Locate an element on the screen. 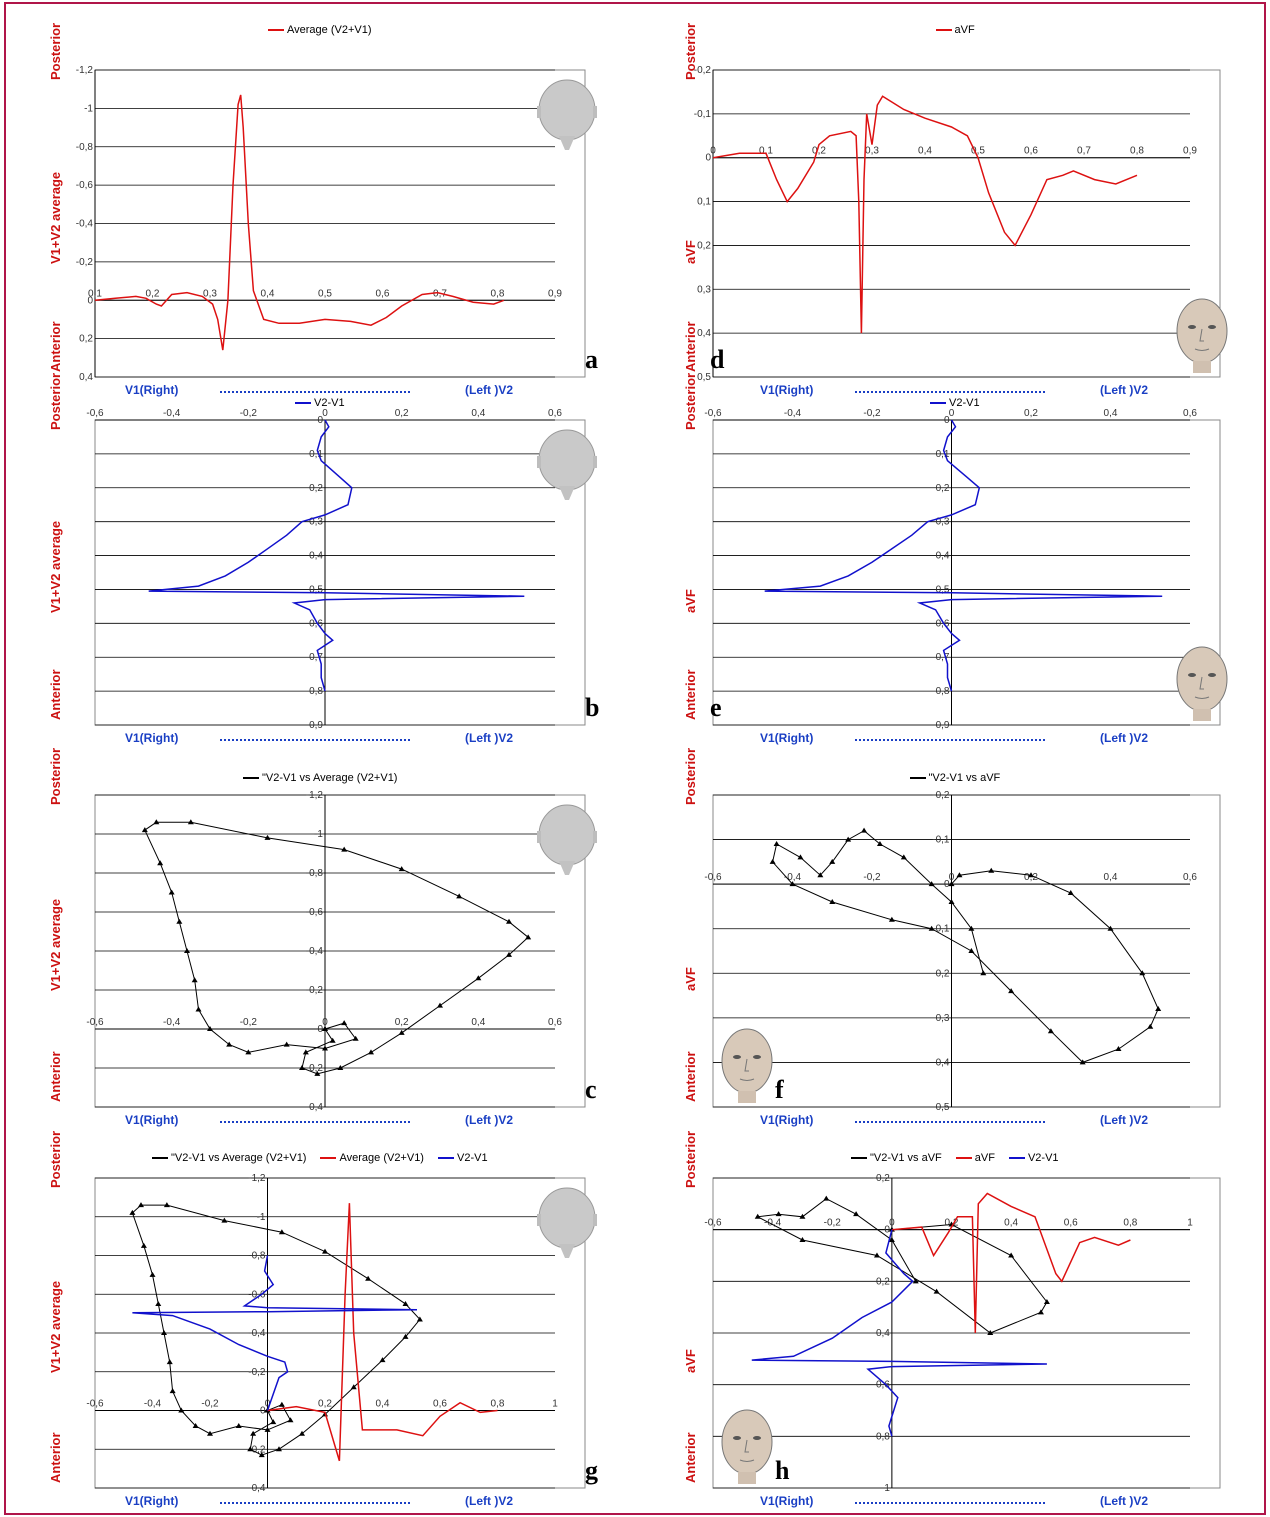 The width and height of the screenshot is (1270, 1517). y-tick-label: -0,8 is located at coordinates (315, 873).